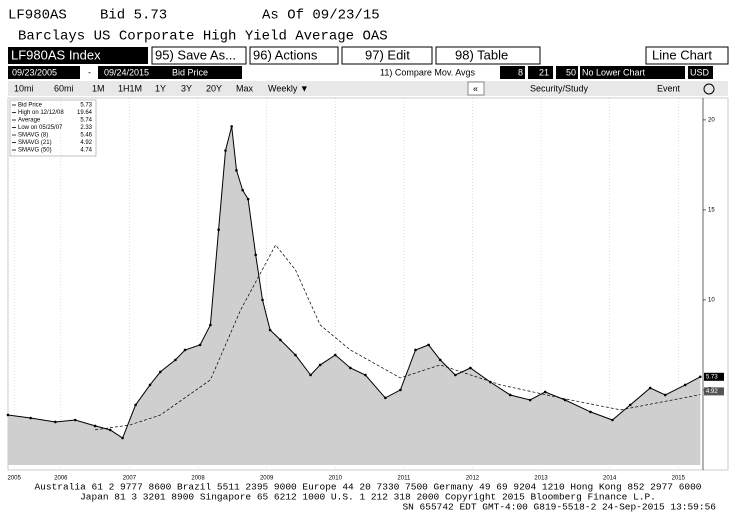 This screenshot has width=736, height=522. I want to click on period-option: 60mi, so click(64, 88).